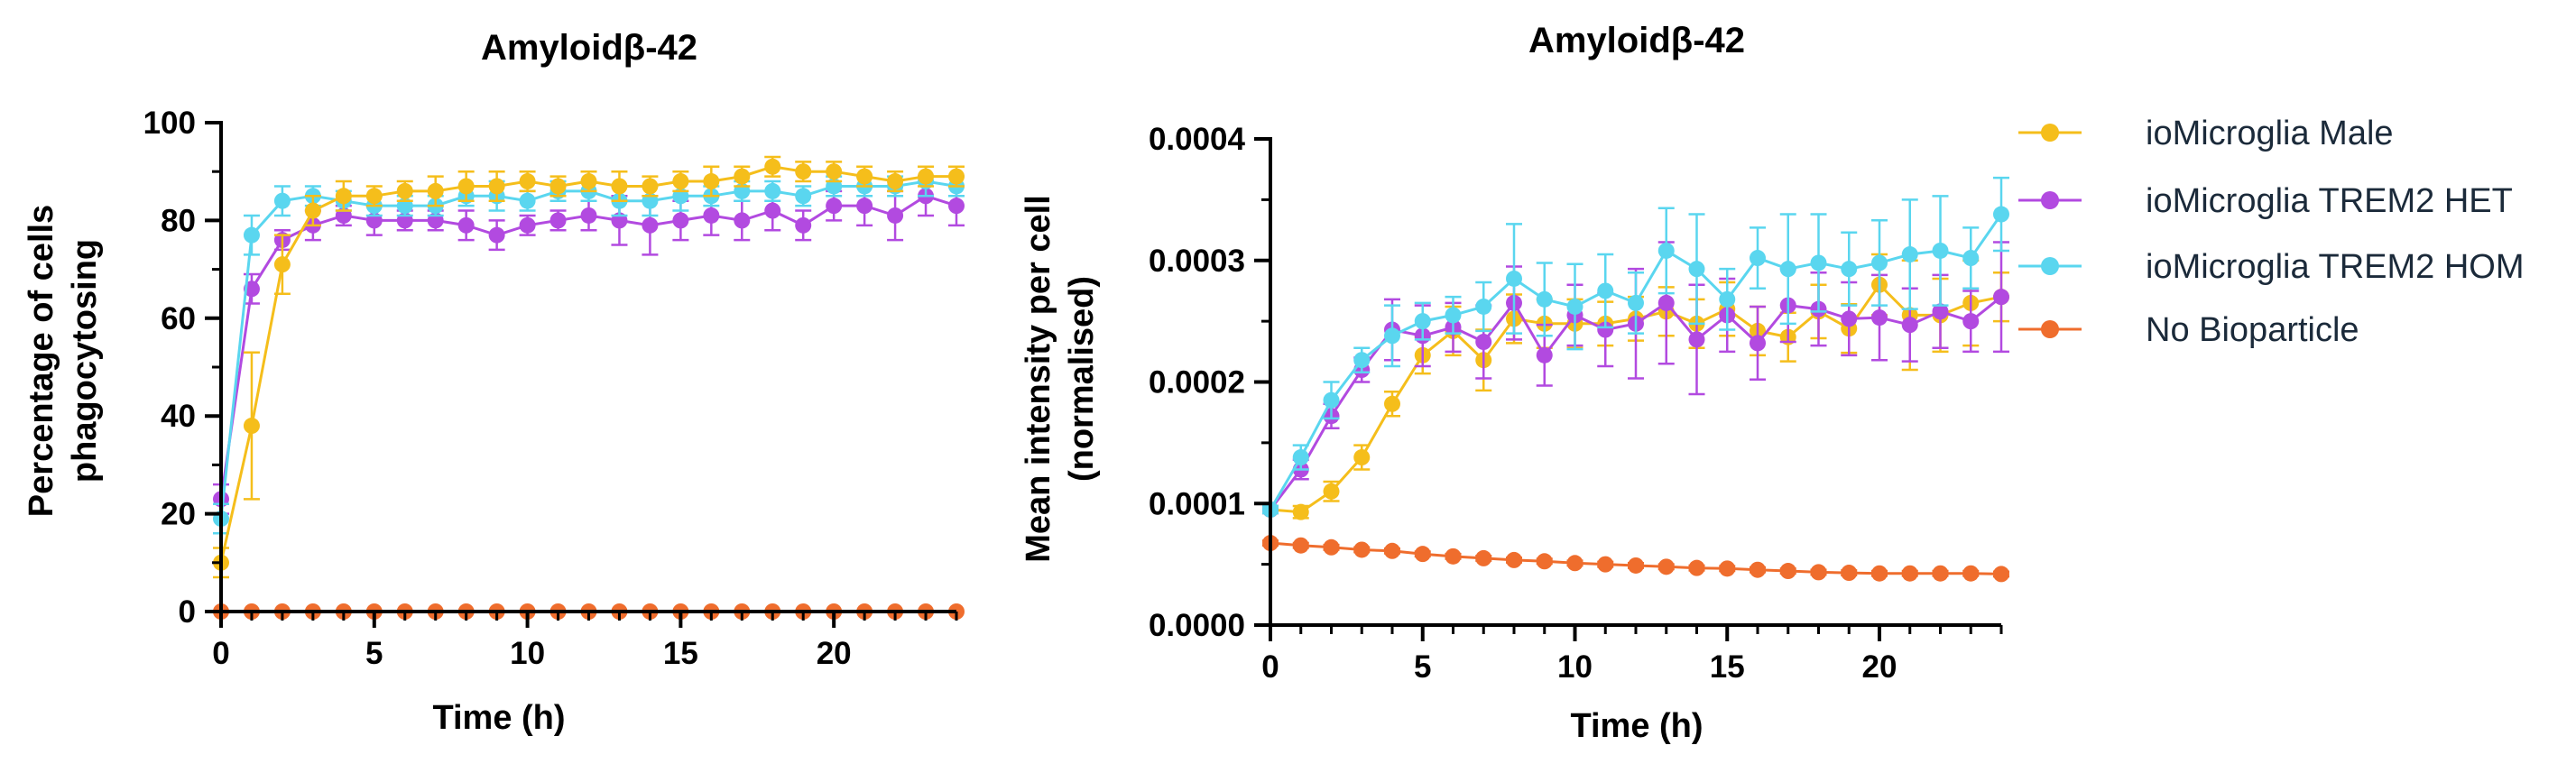  I want to click on y-tick-label: 20, so click(178, 514).